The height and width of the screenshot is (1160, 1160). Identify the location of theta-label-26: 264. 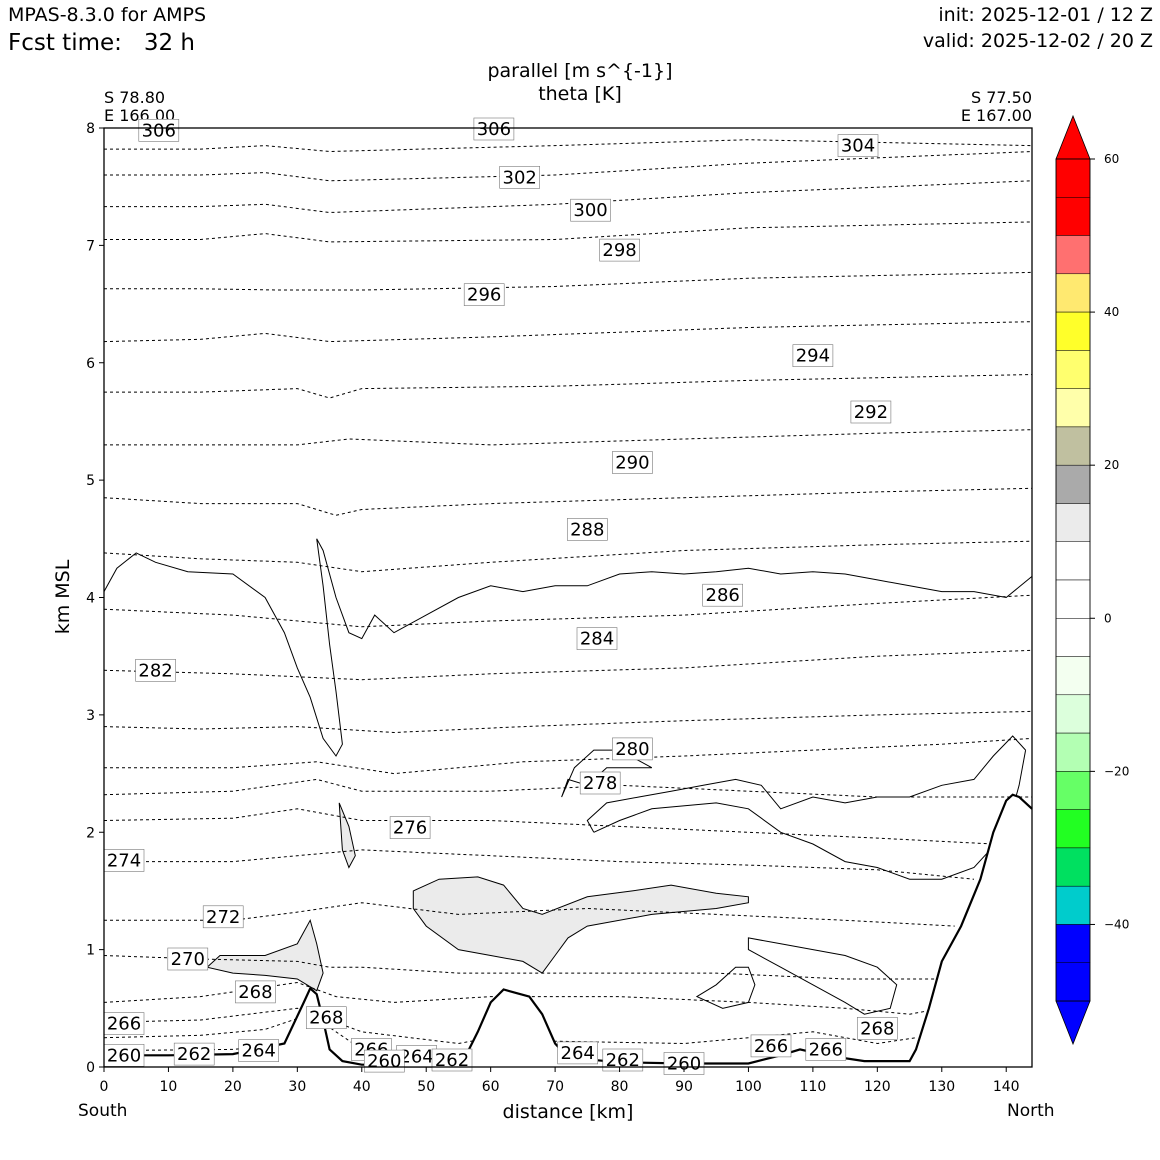
(416, 1056).